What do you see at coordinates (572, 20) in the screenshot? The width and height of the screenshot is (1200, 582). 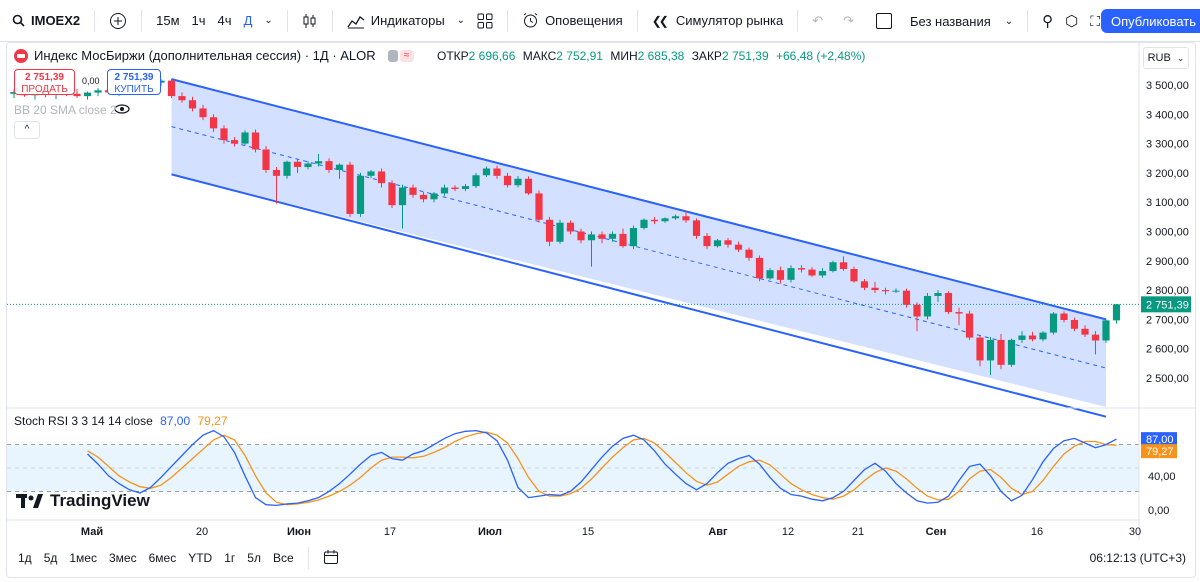 I see `alerts-button: Оповещения` at bounding box center [572, 20].